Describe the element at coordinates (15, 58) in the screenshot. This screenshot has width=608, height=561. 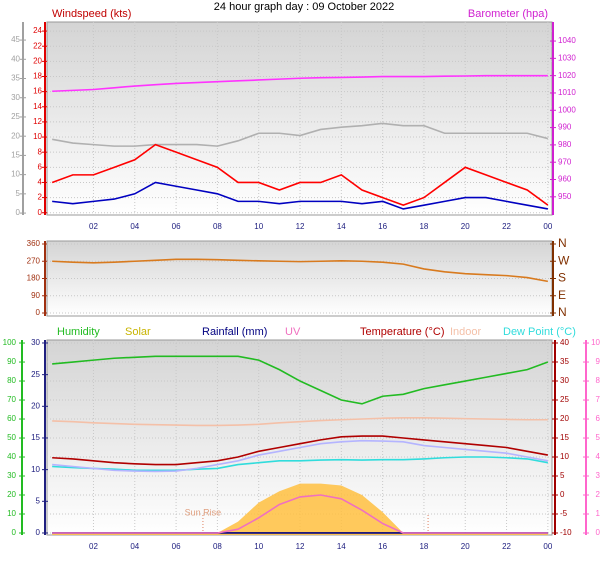
I see `y3-tick-label: 40` at that location.